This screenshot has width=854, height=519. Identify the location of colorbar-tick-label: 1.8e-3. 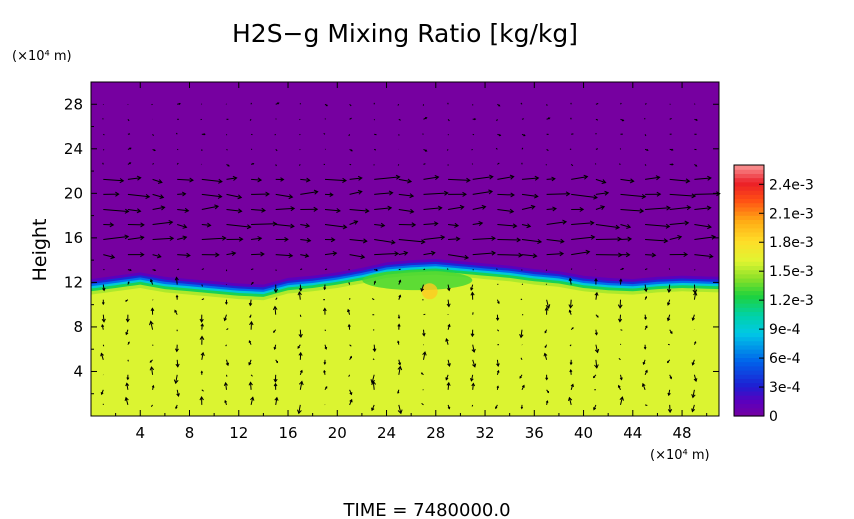
(791, 243).